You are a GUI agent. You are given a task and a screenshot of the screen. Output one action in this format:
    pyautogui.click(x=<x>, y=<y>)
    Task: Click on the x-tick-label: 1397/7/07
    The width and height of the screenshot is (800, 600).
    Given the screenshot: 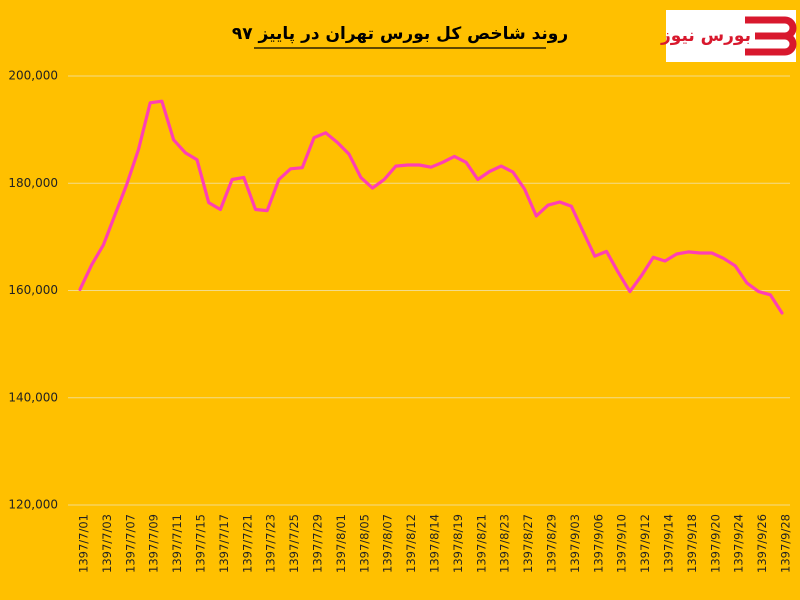 What is the action you would take?
    pyautogui.click(x=130, y=543)
    